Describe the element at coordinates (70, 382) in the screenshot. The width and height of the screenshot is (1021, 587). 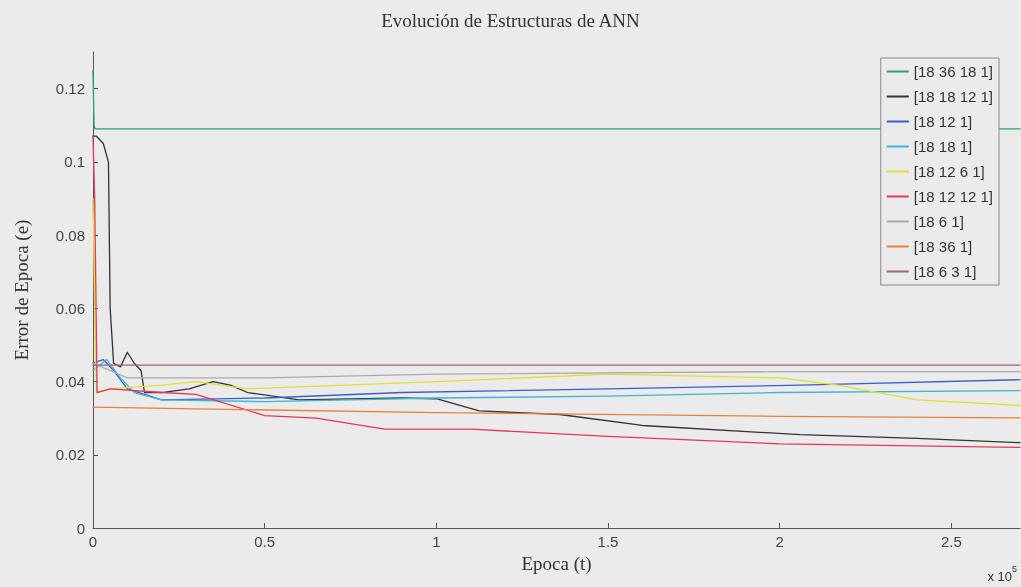
I see `y-tick-label: 0.04` at that location.